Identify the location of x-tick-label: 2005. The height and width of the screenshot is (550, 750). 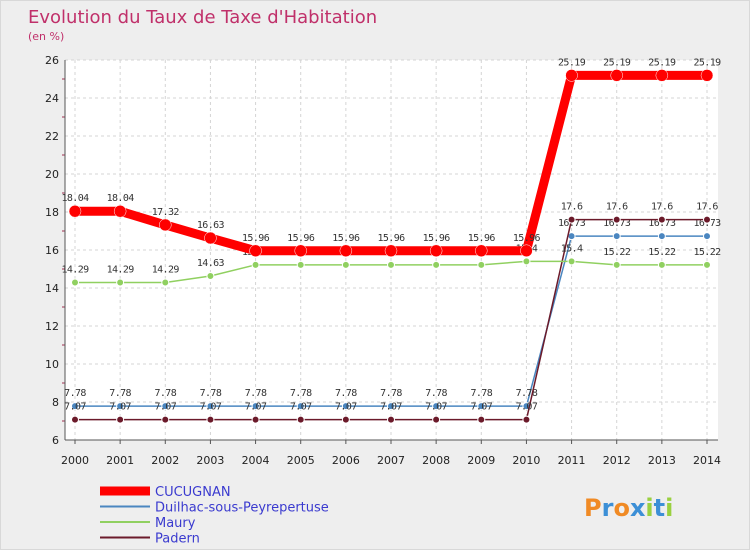
(301, 460).